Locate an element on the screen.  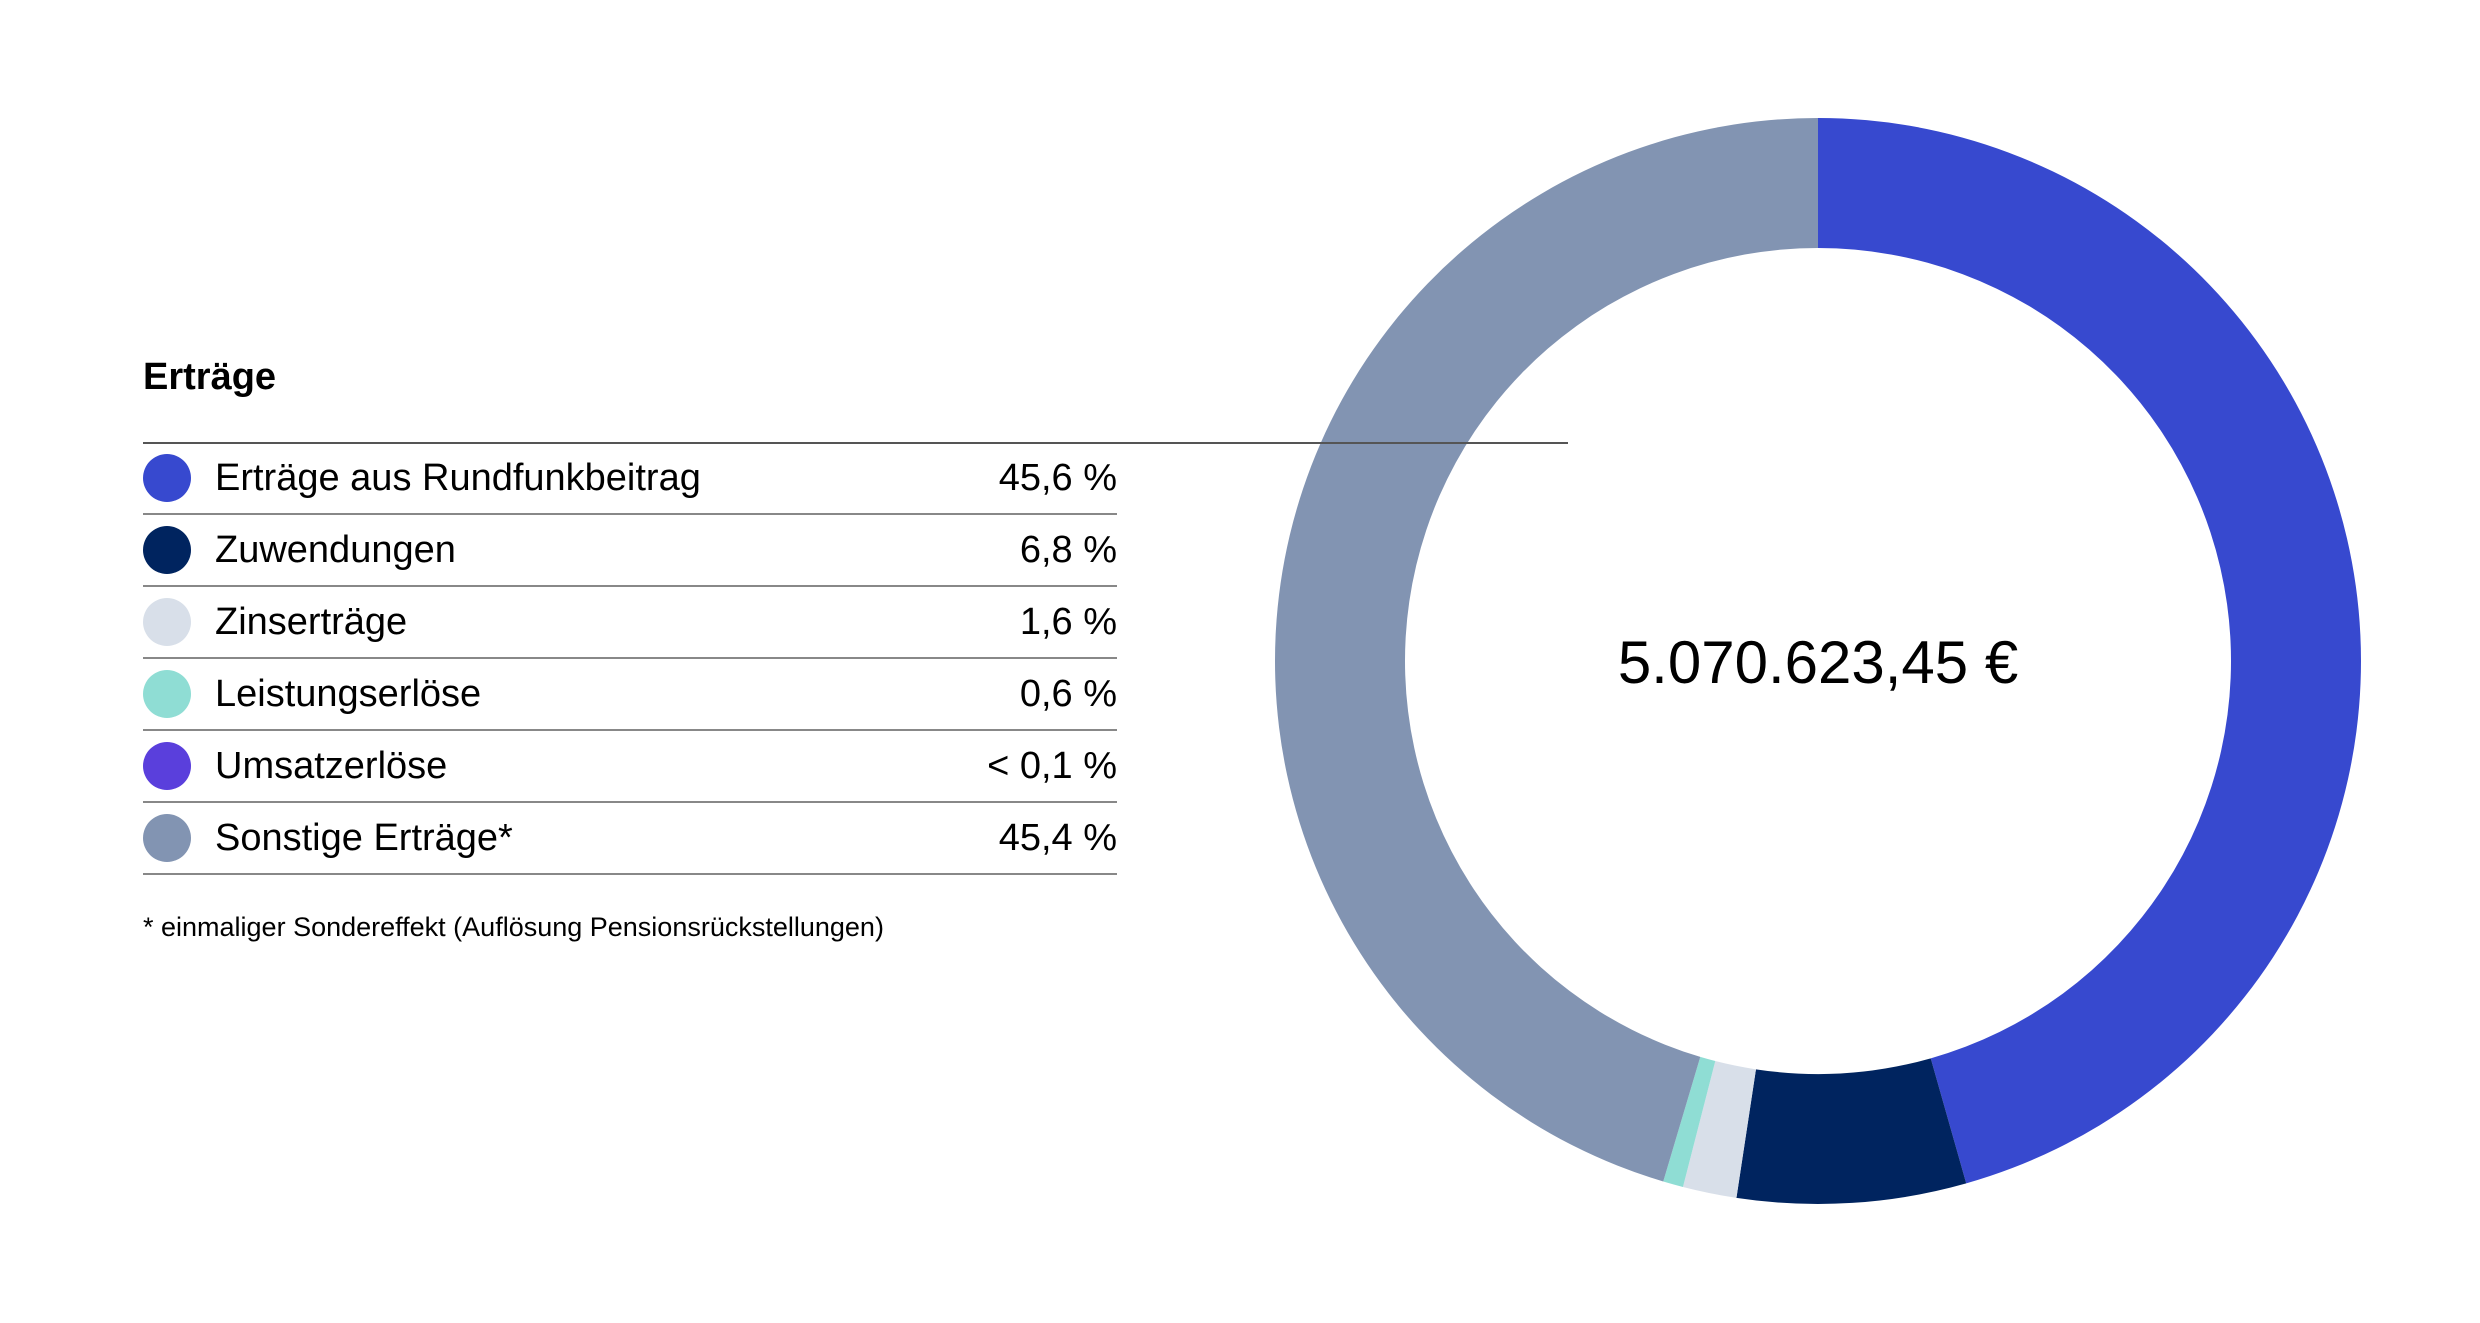
chart-title: Erträge is located at coordinates (210, 377).